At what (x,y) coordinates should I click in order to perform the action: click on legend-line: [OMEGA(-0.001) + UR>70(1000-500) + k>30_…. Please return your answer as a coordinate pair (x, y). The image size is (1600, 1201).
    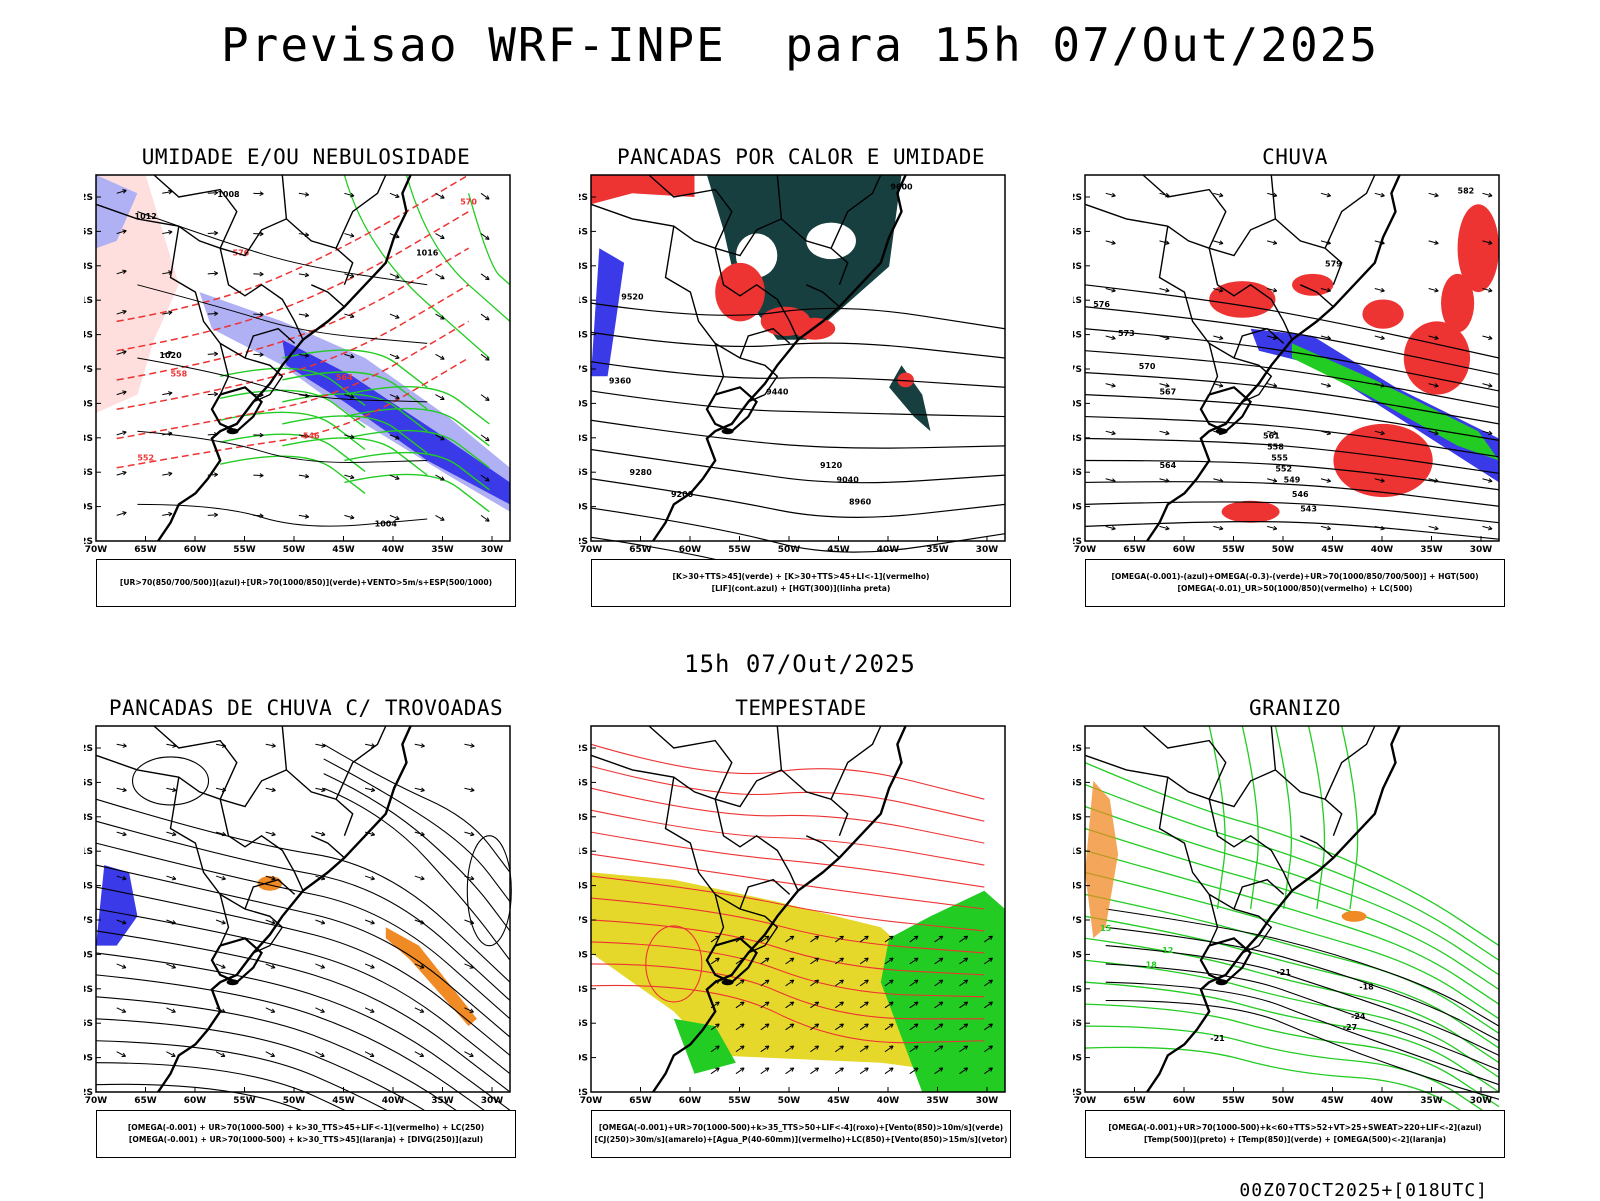
    Looking at the image, I should click on (306, 1128).